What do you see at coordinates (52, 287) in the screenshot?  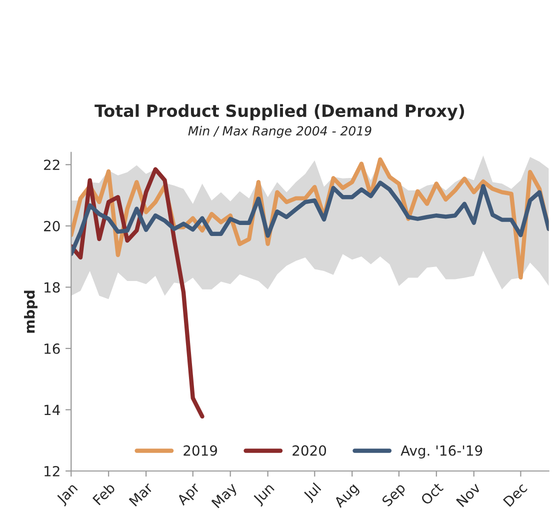 I see `y-tick-label: 18` at bounding box center [52, 287].